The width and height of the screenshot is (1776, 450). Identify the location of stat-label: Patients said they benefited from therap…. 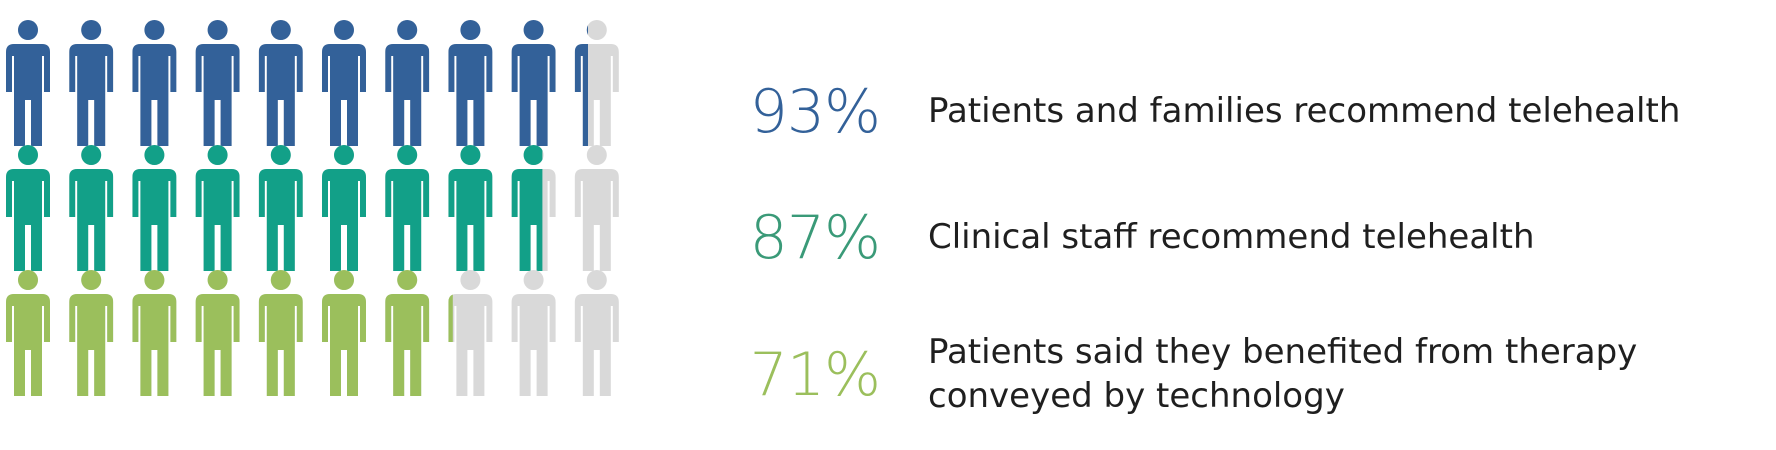
(1283, 374).